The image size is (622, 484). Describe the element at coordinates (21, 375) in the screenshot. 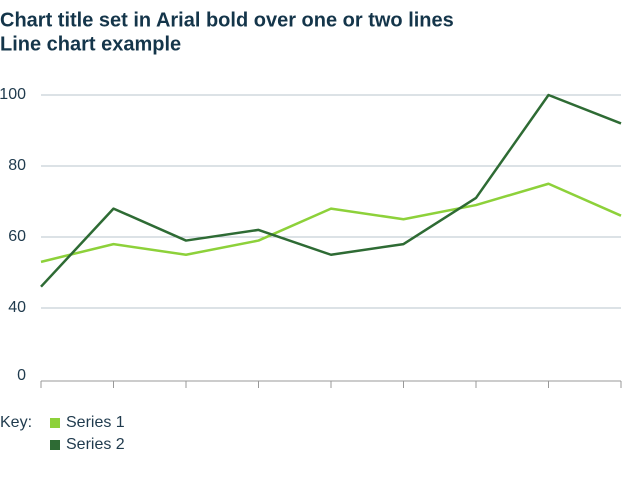

I see `y-tick-label: 0` at that location.